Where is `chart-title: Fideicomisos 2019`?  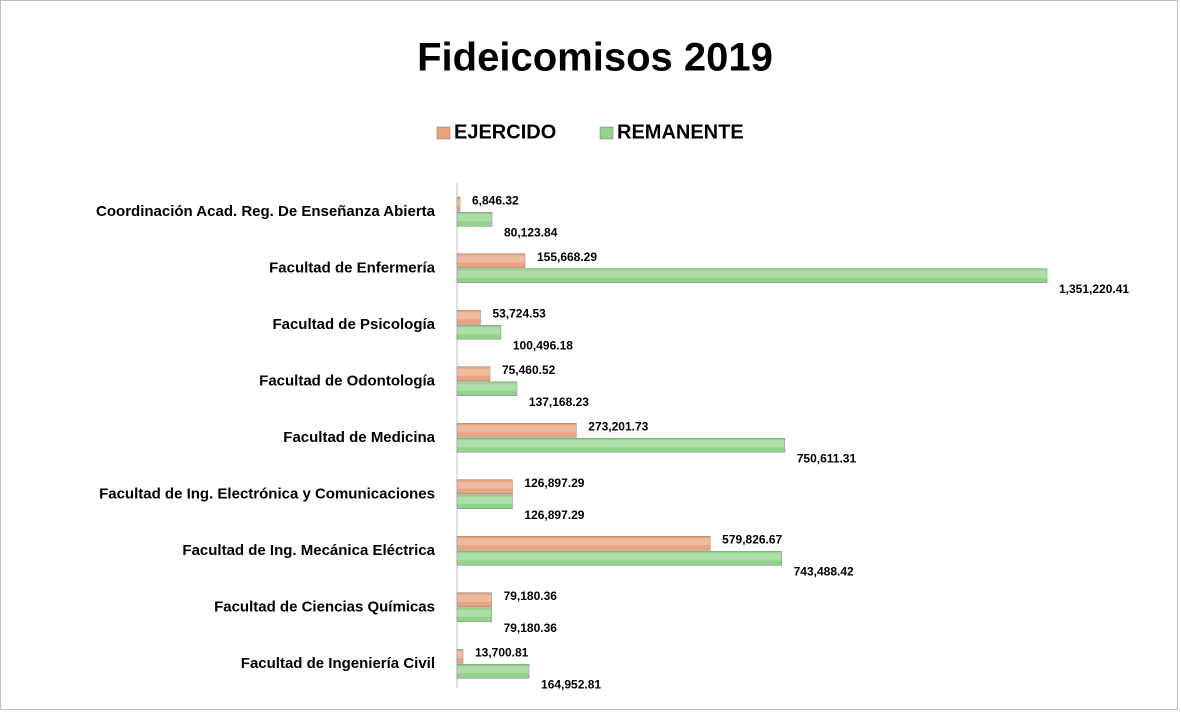 chart-title: Fideicomisos 2019 is located at coordinates (595, 58).